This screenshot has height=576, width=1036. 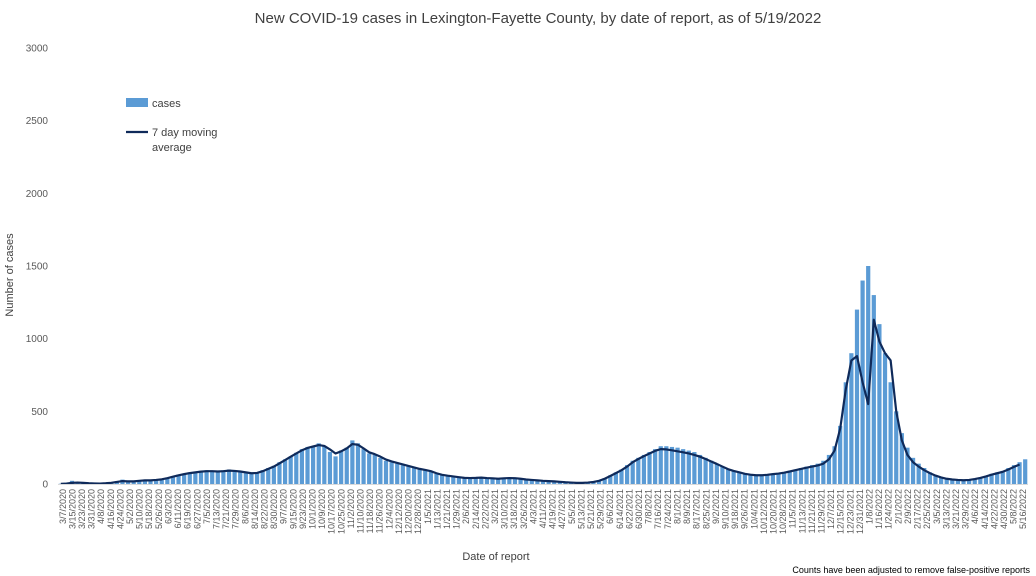 What do you see at coordinates (418, 511) in the screenshot?
I see `x-tick-label: 12/28/2020` at bounding box center [418, 511].